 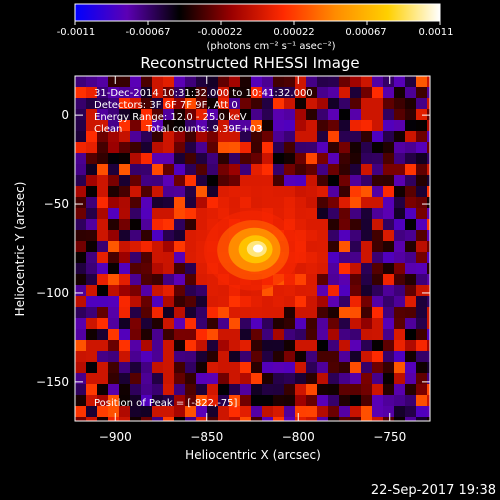 What do you see at coordinates (76, 32) in the screenshot?
I see `colorbar-tick-label-0: -0.0011` at bounding box center [76, 32].